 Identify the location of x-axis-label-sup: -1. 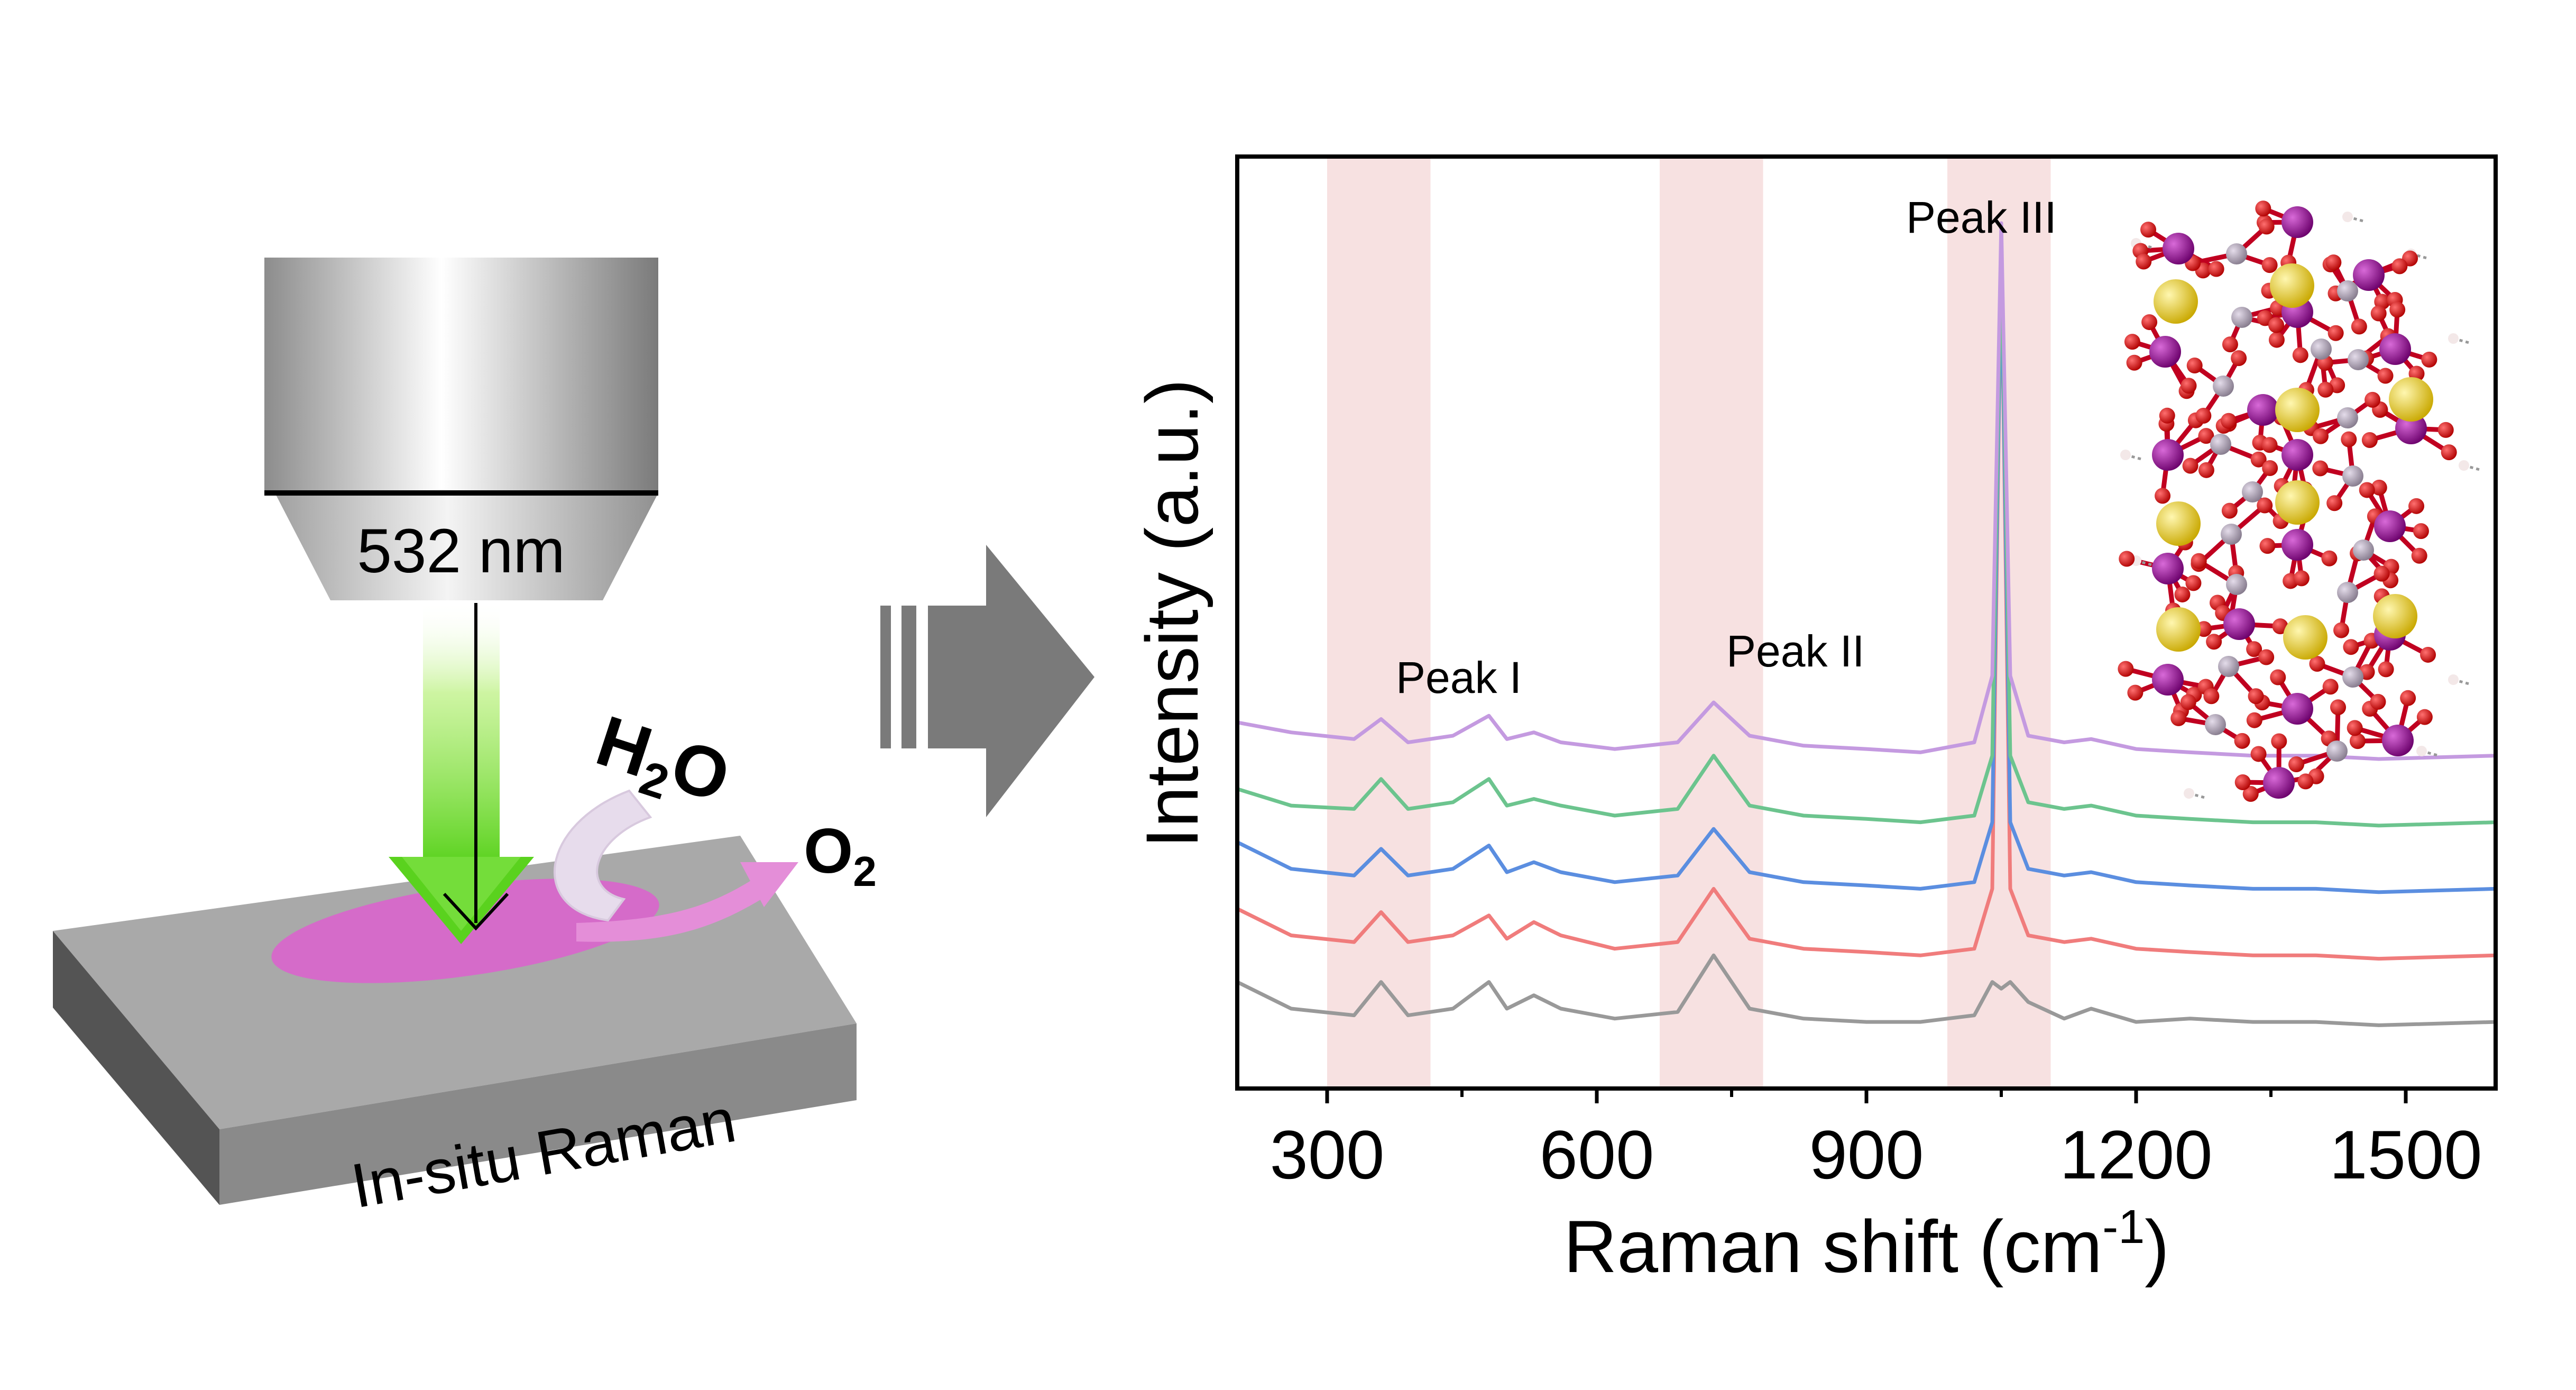
(2123, 1228).